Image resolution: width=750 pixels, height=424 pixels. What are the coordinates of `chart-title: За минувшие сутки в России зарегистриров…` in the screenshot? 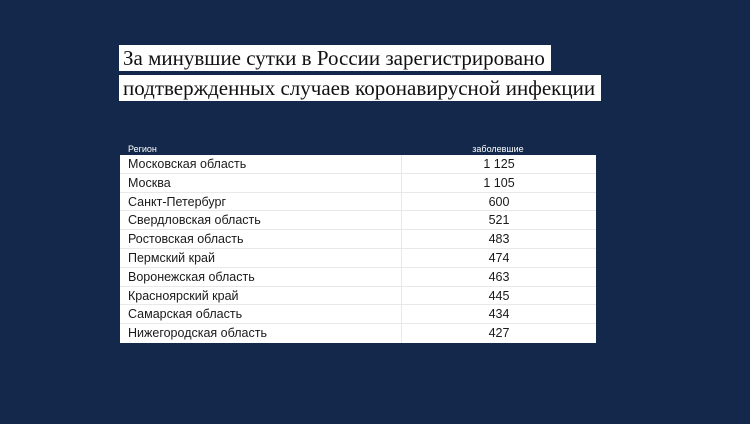 It's located at (399, 75).